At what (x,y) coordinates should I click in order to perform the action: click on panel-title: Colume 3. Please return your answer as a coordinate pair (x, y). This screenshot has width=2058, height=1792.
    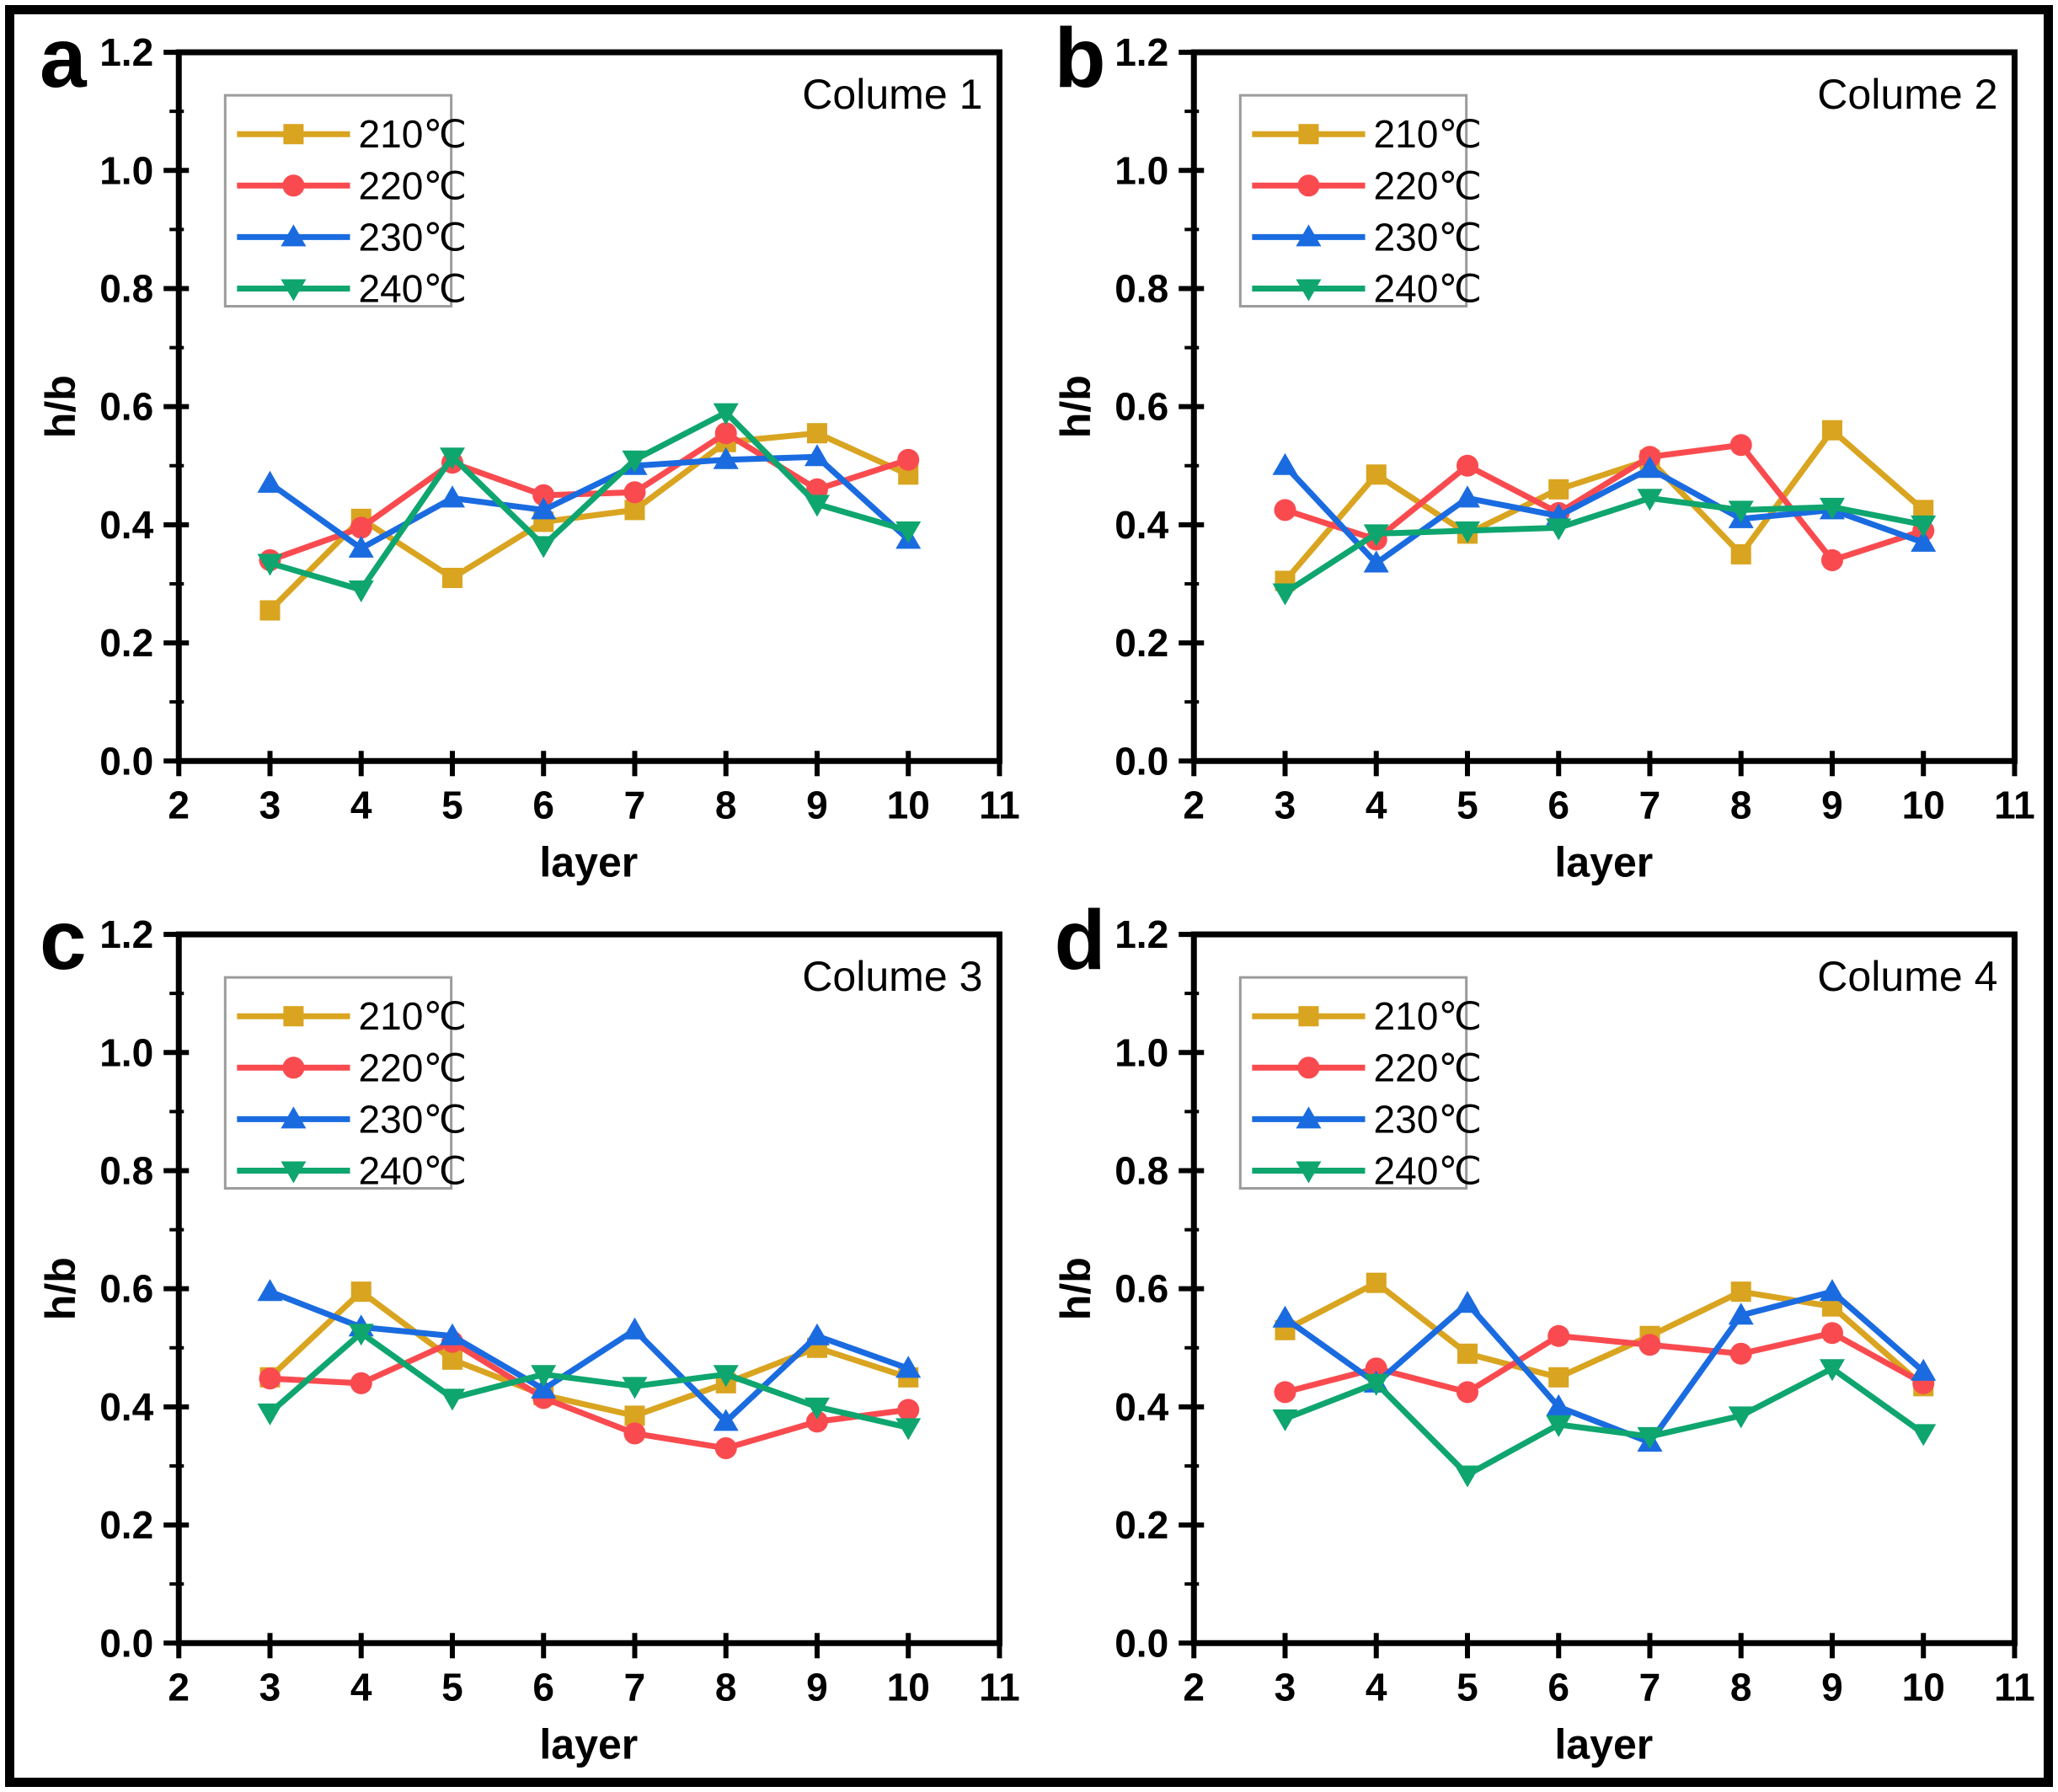
    Looking at the image, I should click on (892, 976).